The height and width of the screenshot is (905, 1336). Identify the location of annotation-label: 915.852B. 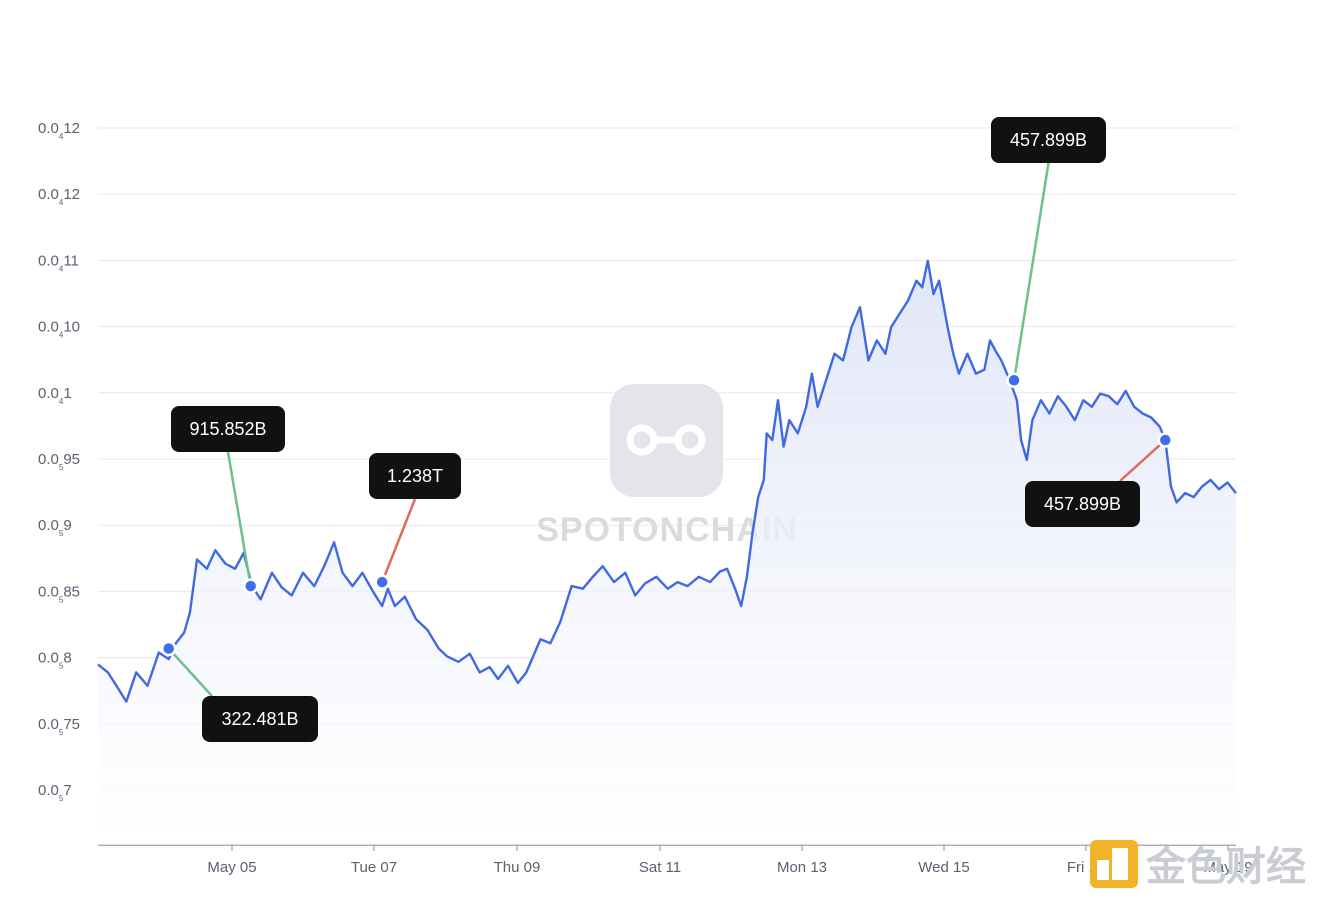
(227, 429).